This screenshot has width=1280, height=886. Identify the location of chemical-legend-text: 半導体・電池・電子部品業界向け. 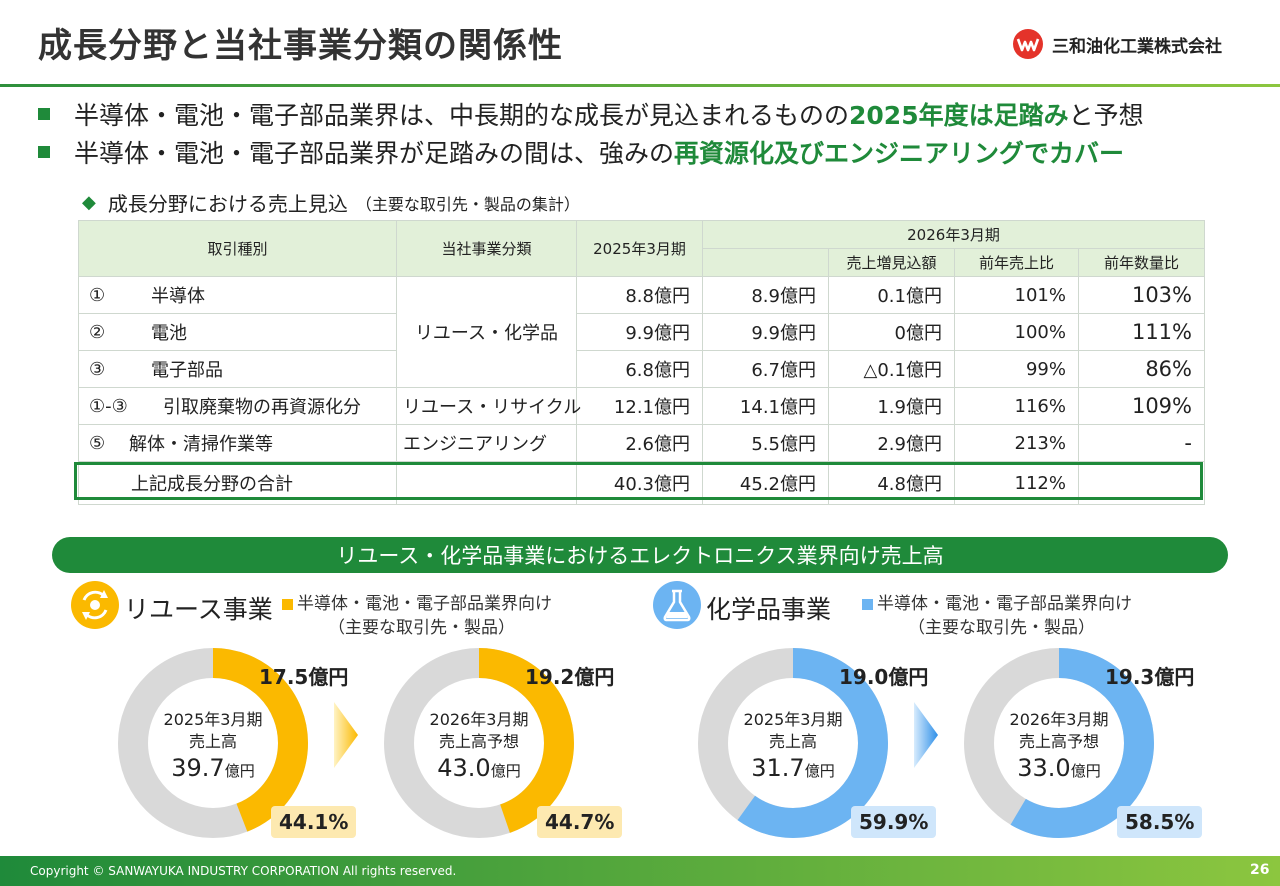
(1004, 604).